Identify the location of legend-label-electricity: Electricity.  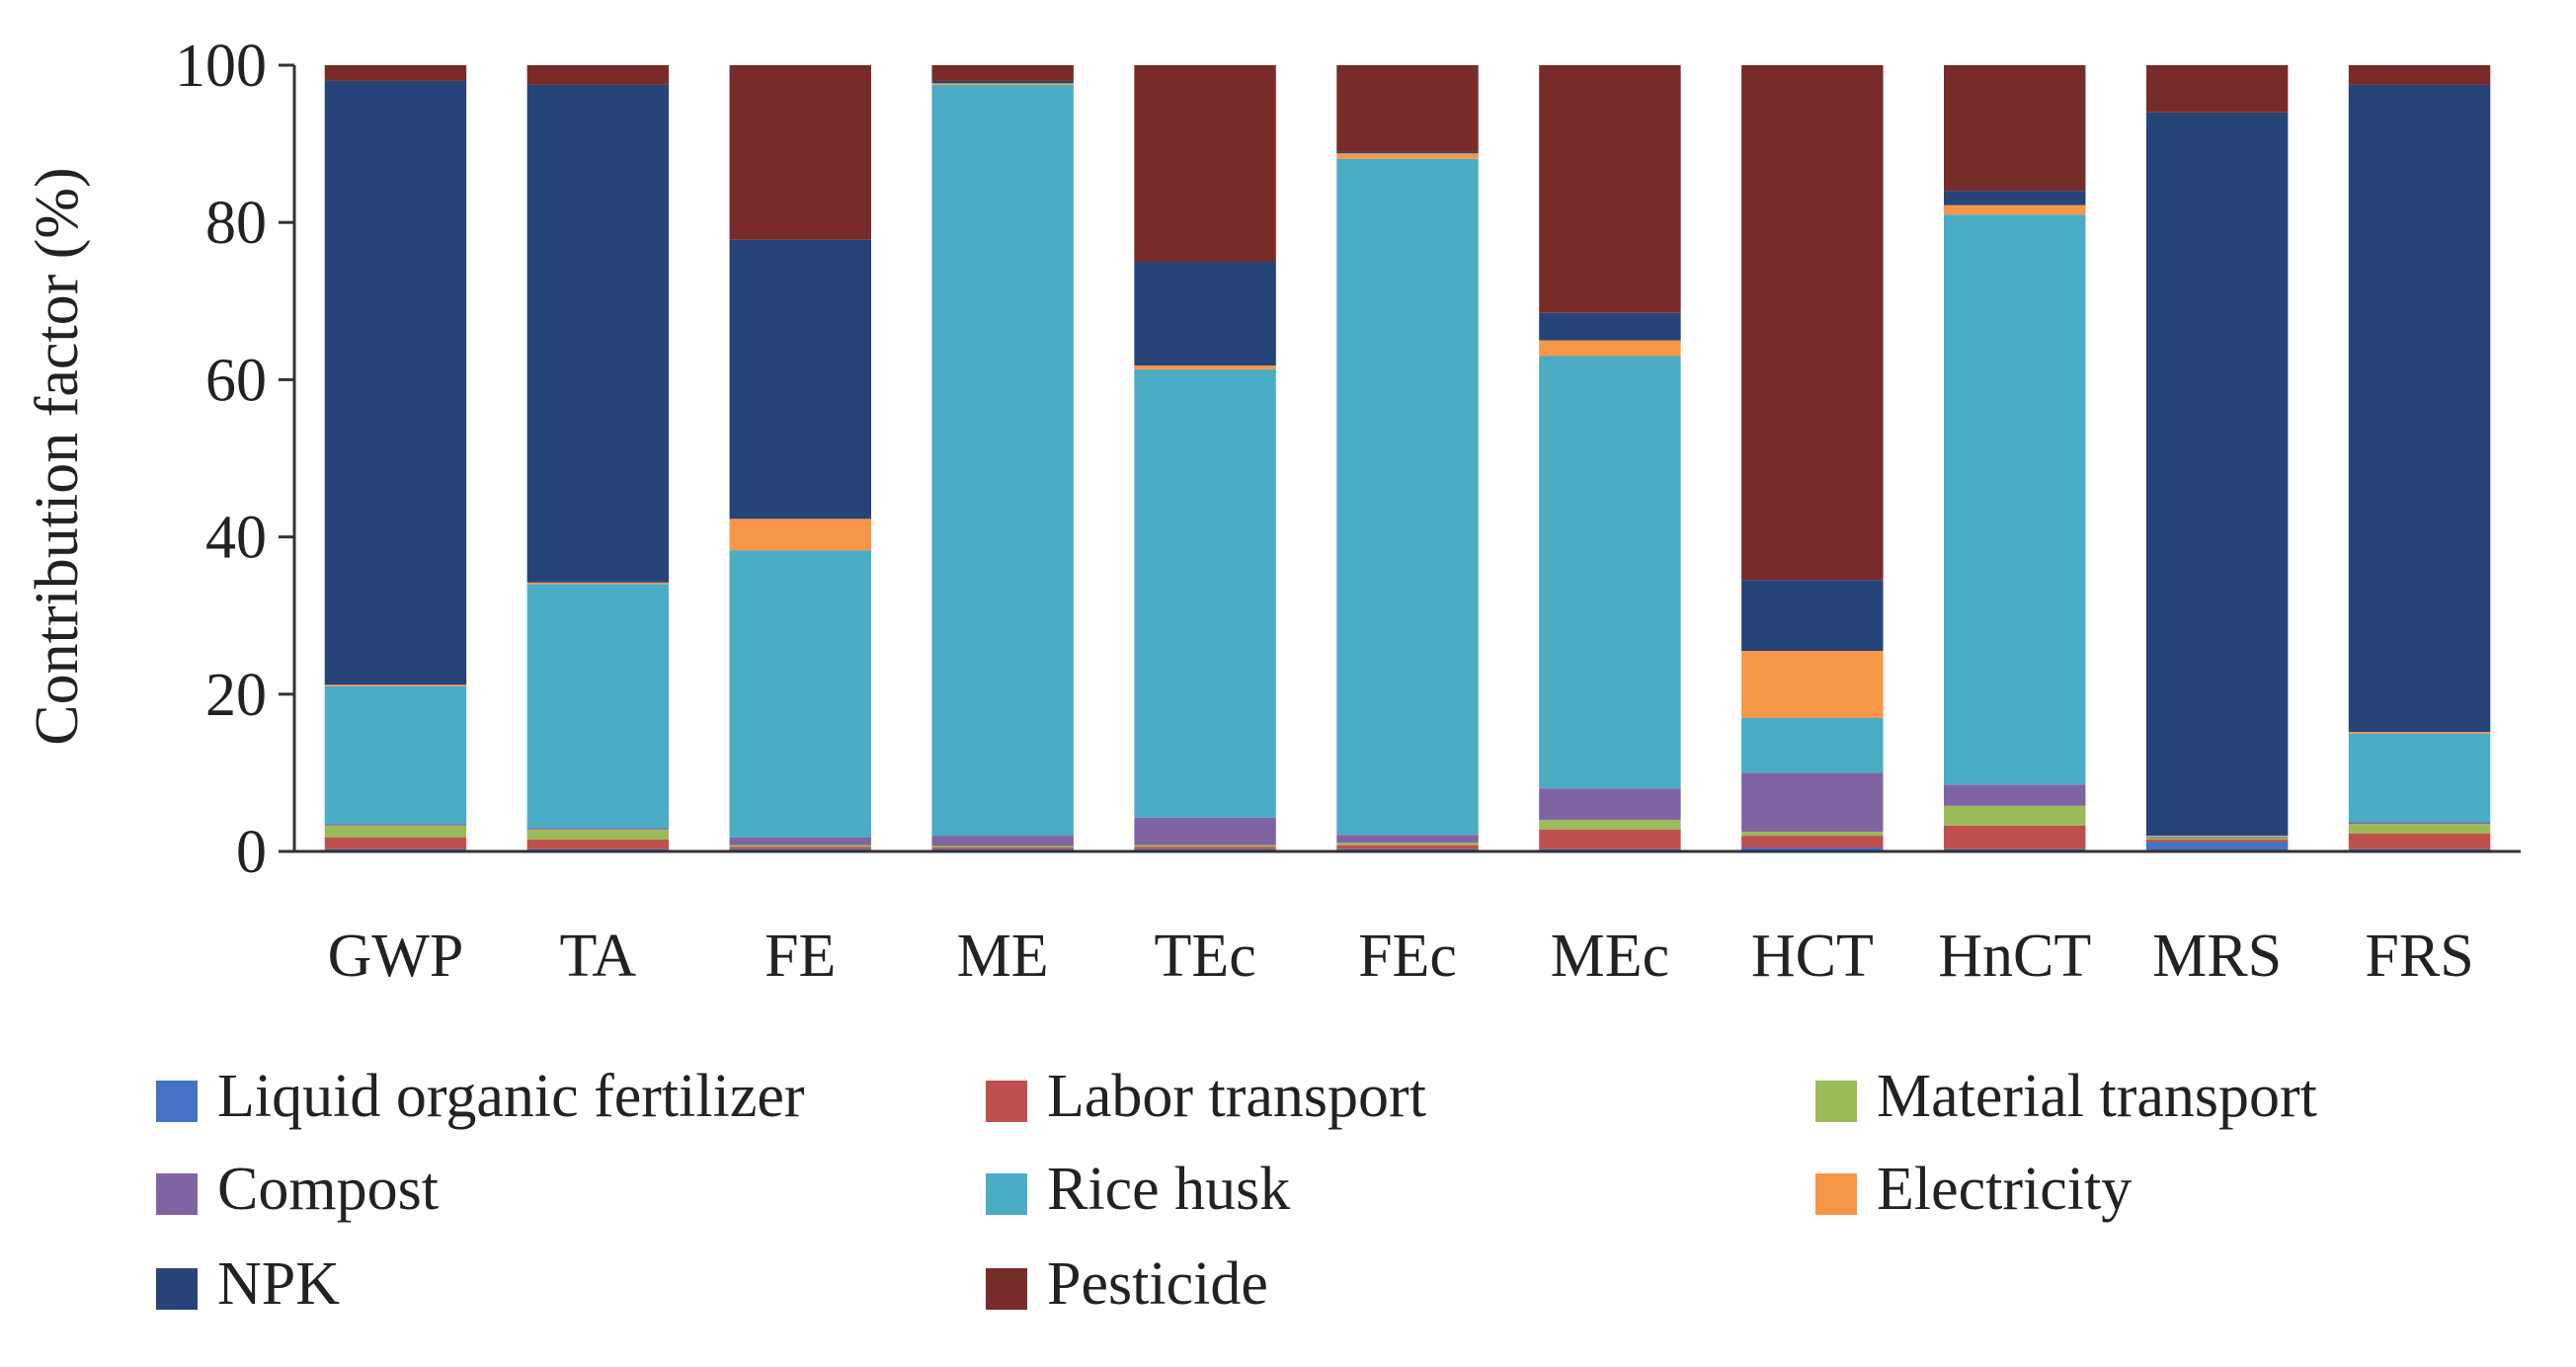
(2004, 1189).